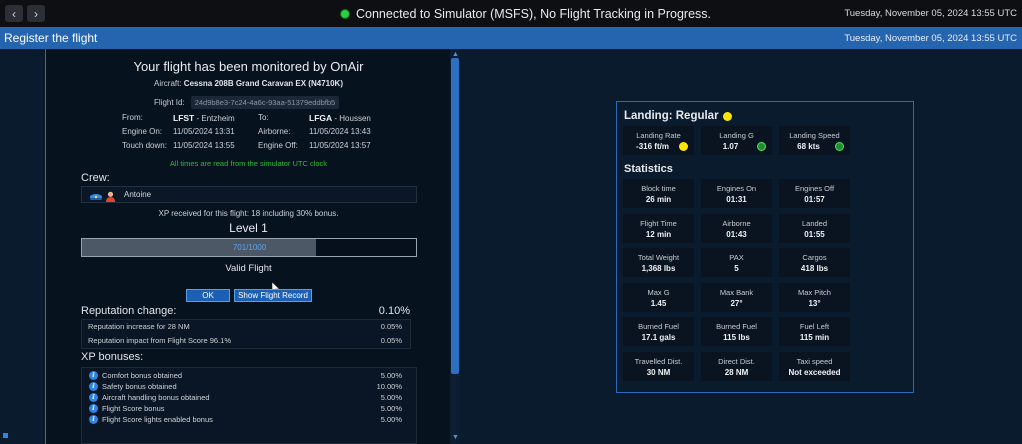 This screenshot has width=1022, height=444. Describe the element at coordinates (273, 295) in the screenshot. I see `show-flight-record-button: Show Flight Record` at that location.